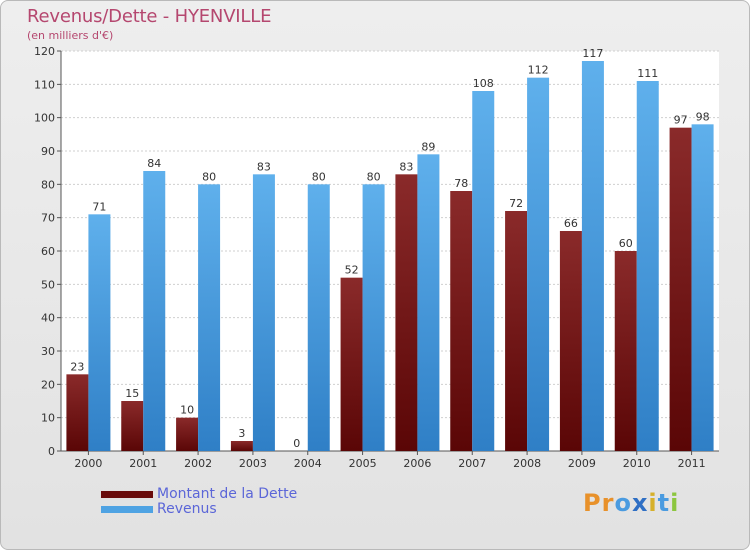  Describe the element at coordinates (592, 53) in the screenshot. I see `data-label-revenus: 117` at that location.